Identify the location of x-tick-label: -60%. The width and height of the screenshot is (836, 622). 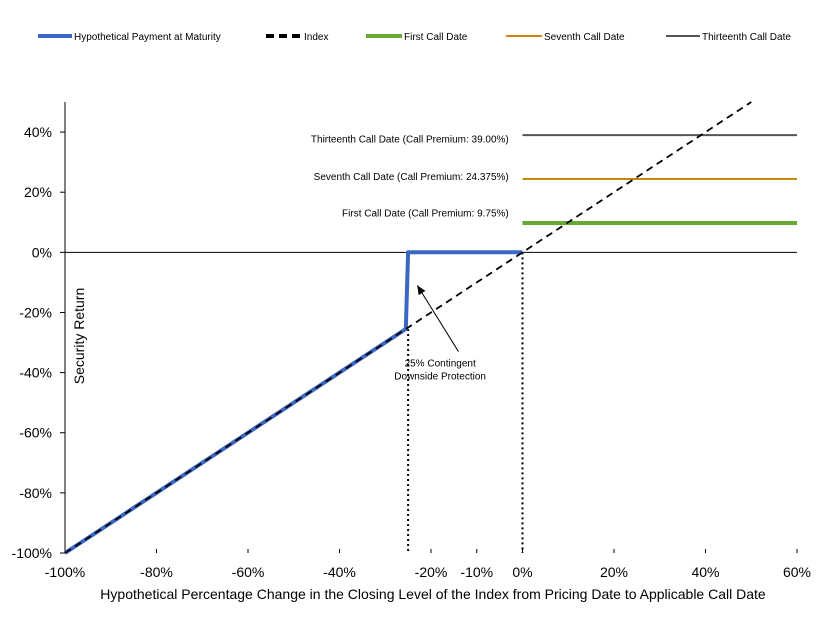
(248, 572).